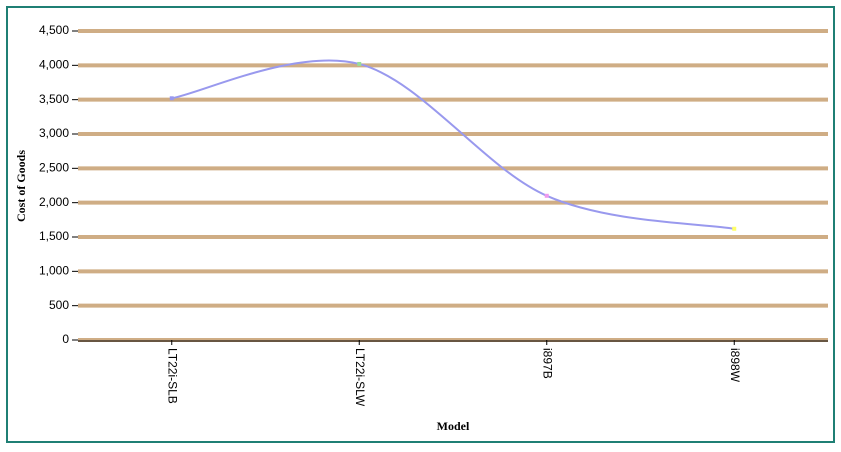 Image resolution: width=841 pixels, height=452 pixels. I want to click on y-tick-label: 2,500, so click(54, 168).